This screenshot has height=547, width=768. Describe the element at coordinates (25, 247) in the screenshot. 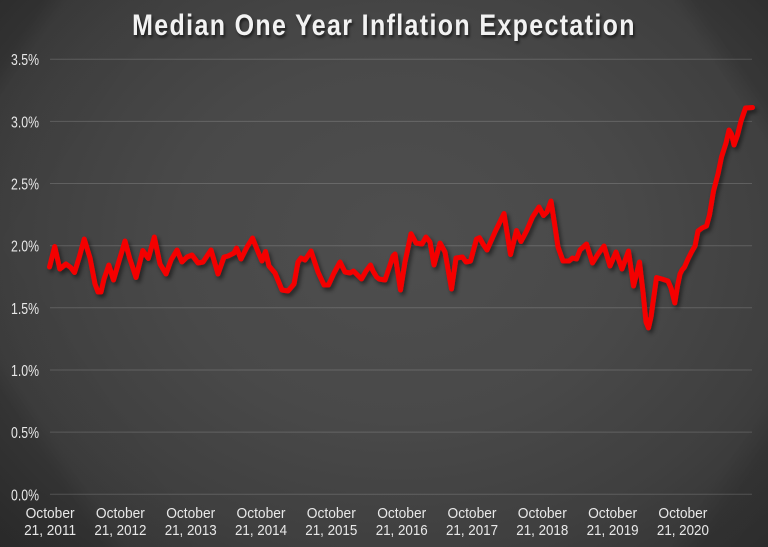

I see `svg-text: 2.0%` at that location.